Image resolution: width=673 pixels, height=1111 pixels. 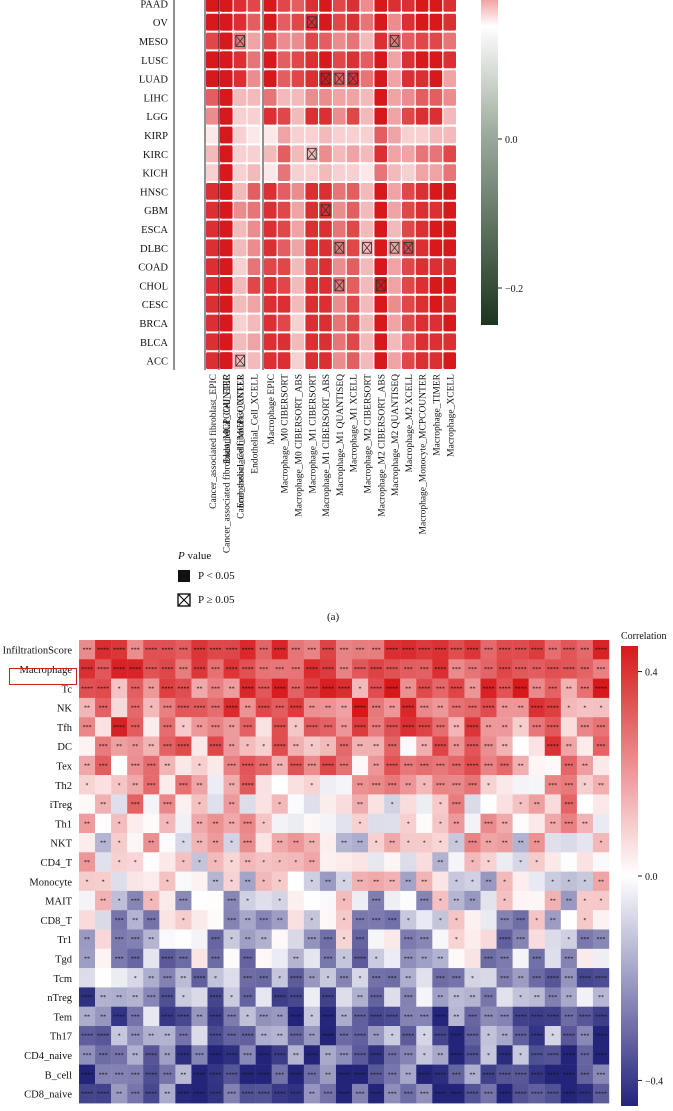 What do you see at coordinates (339, 78) in the screenshot?
I see `ns-marker-box` at bounding box center [339, 78].